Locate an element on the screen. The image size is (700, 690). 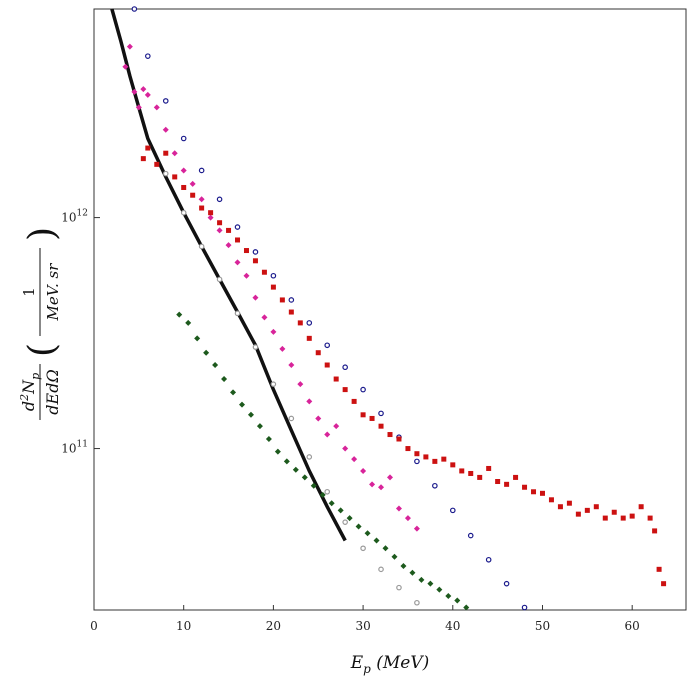
x-tick-label: 10 is located at coordinates (183, 626).